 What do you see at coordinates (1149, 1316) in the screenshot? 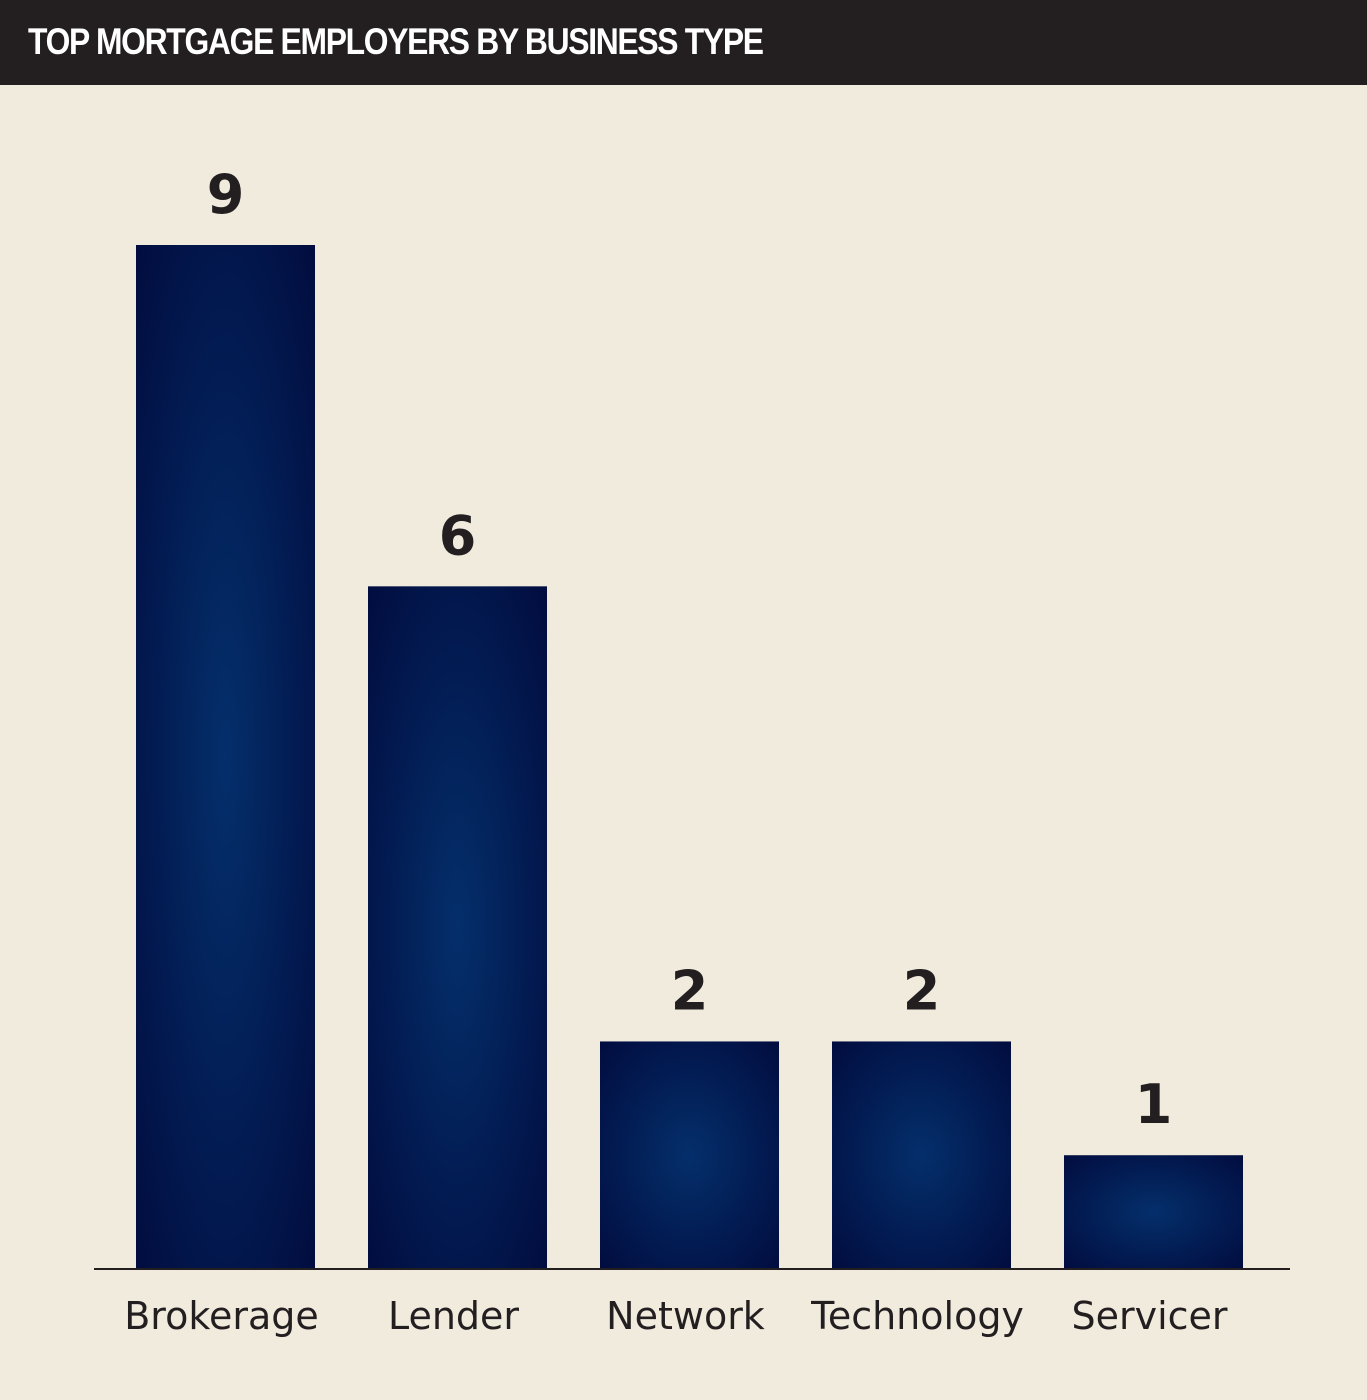
I see `x-tick-label-servicer: Servicer` at bounding box center [1149, 1316].